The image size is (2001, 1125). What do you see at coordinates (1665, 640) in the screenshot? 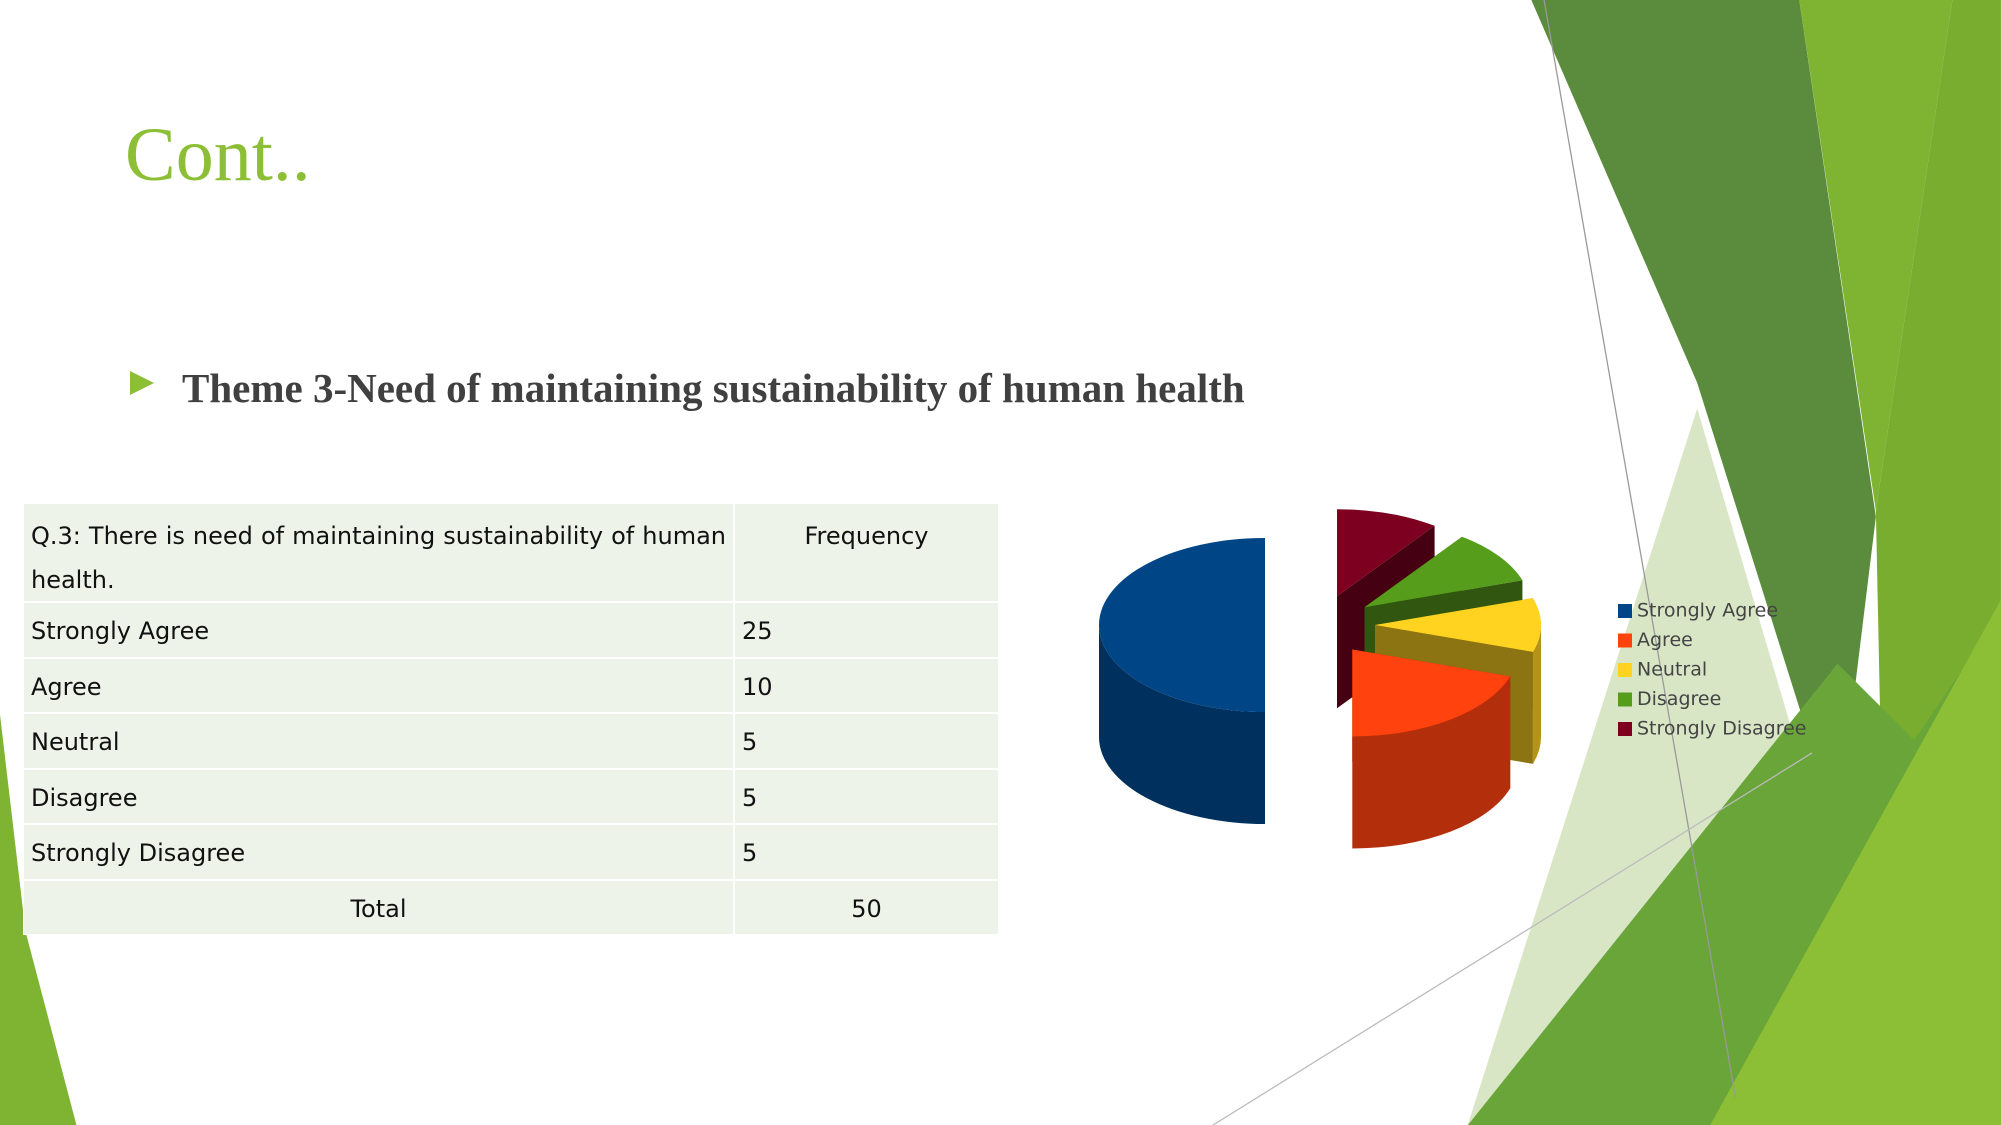
I see `legend-label: Agree` at bounding box center [1665, 640].